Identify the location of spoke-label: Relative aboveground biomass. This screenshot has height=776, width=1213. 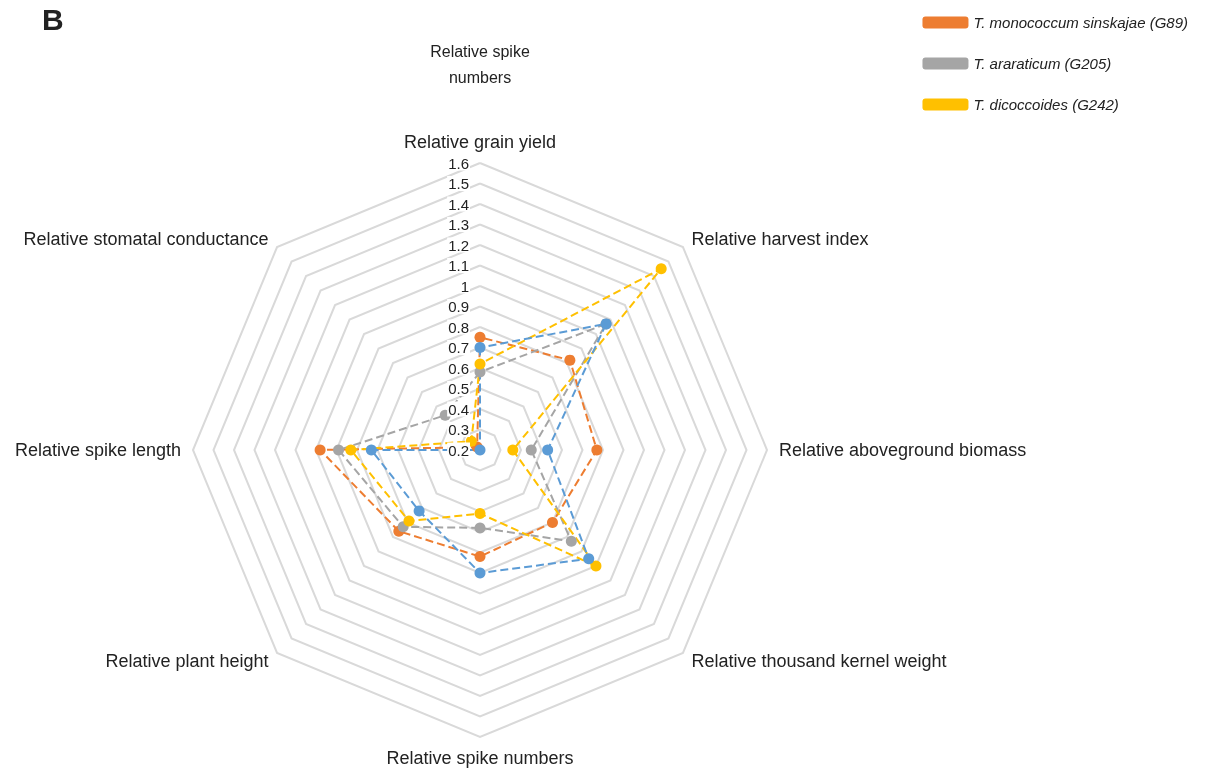
(903, 450).